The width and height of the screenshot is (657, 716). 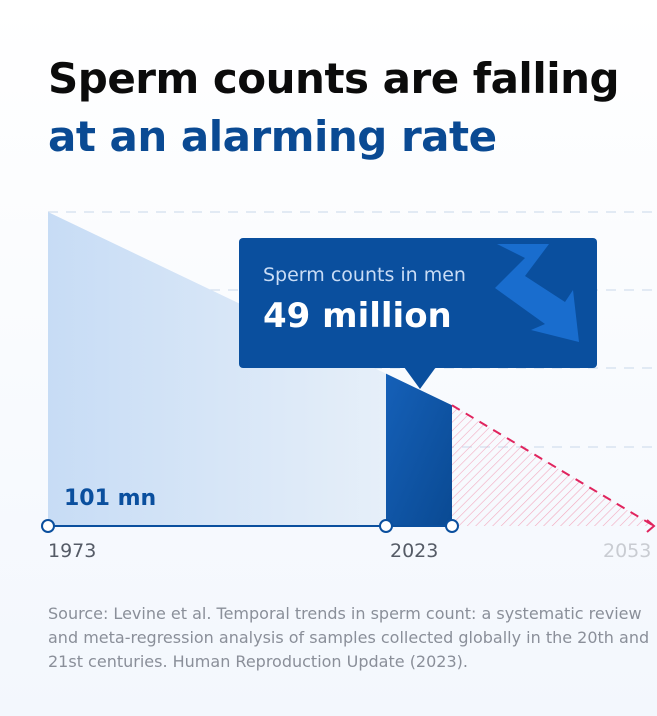 What do you see at coordinates (364, 275) in the screenshot?
I see `callout-label: Sperm counts in men` at bounding box center [364, 275].